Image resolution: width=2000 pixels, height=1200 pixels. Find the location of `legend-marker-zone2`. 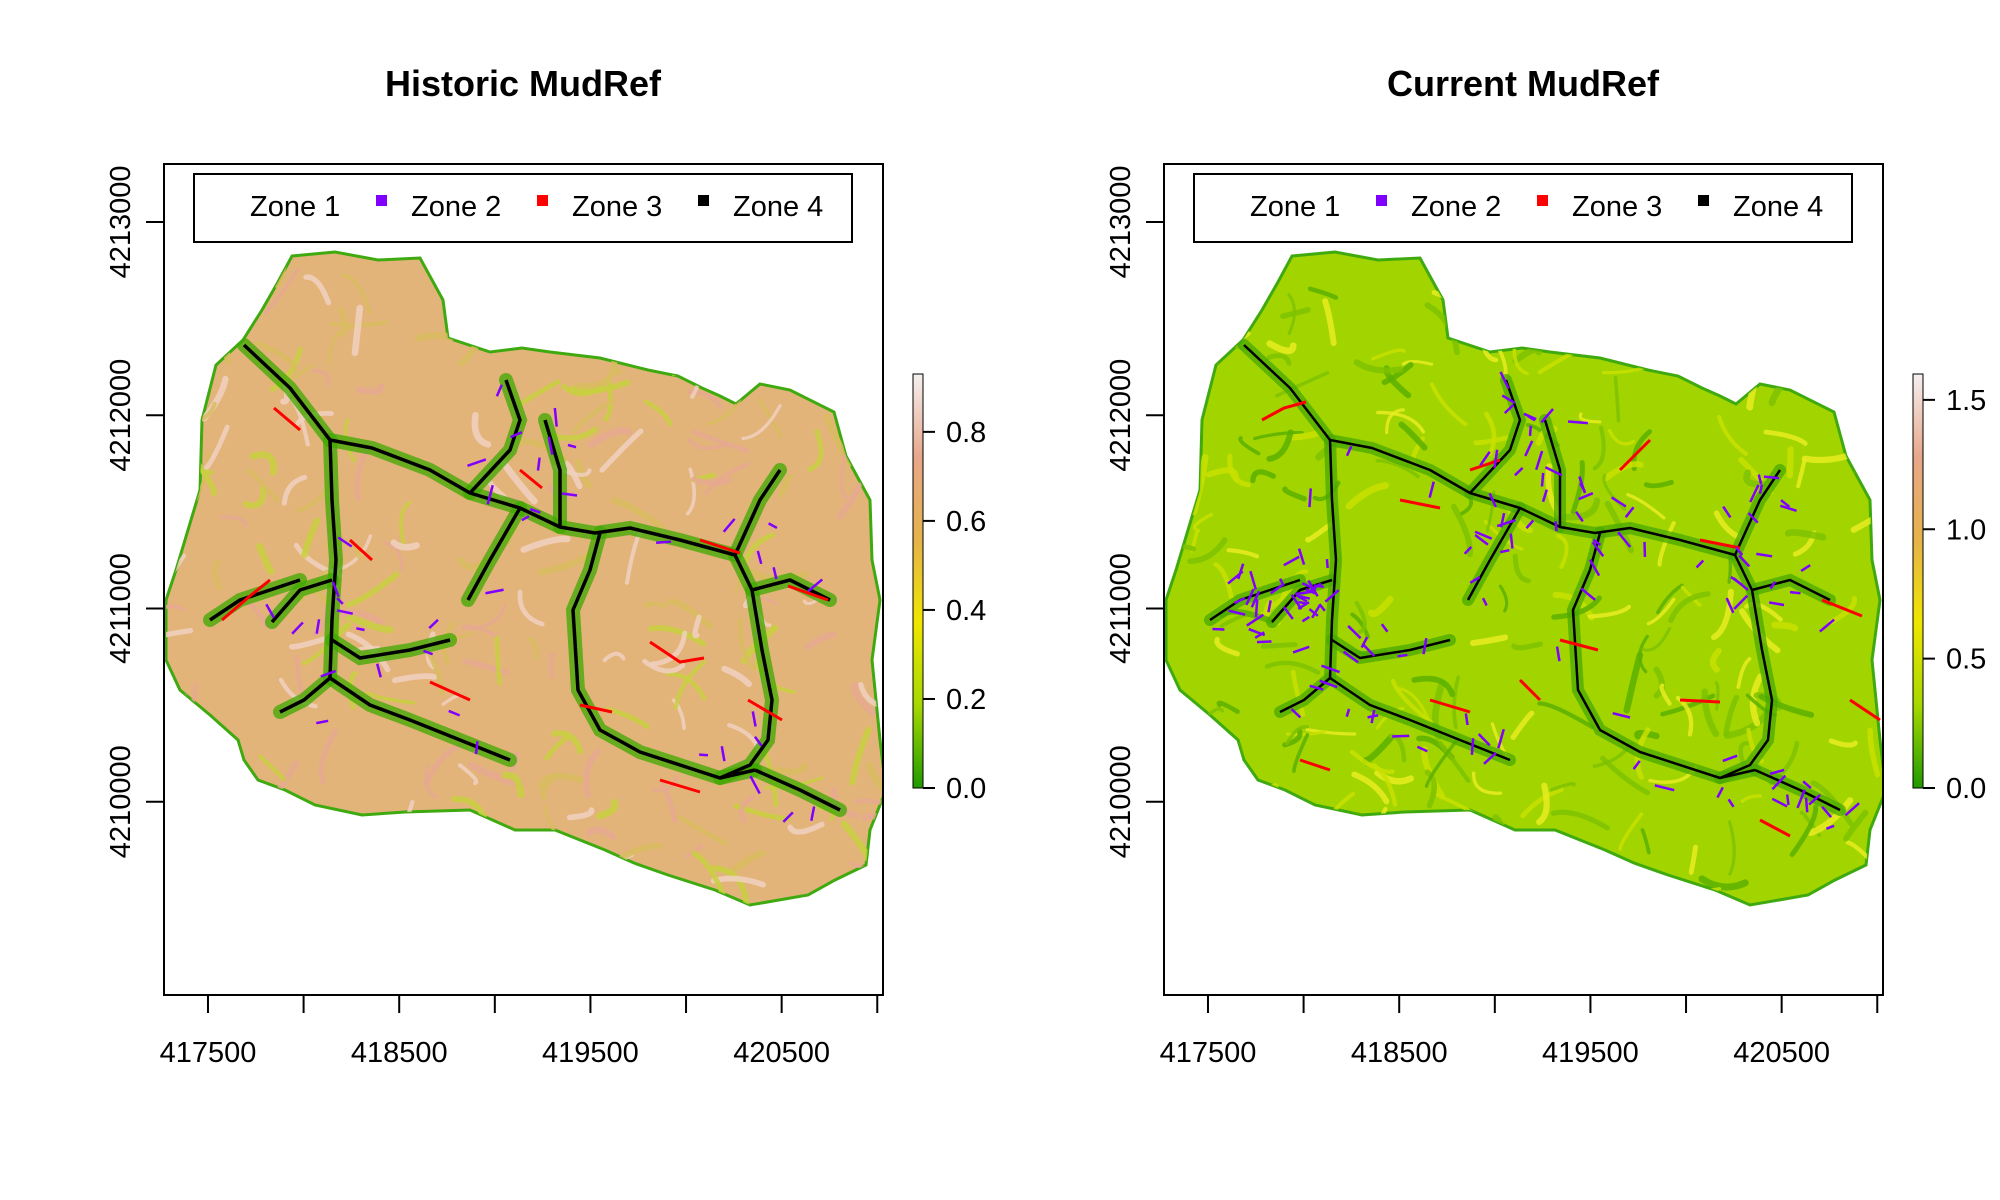

legend-marker-zone2 is located at coordinates (1381, 200).